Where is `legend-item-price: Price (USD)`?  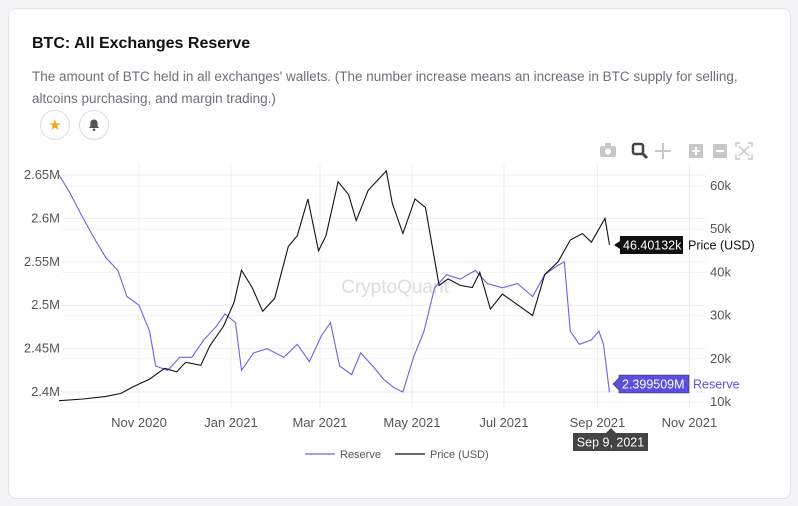
legend-item-price: Price (USD) is located at coordinates (442, 455).